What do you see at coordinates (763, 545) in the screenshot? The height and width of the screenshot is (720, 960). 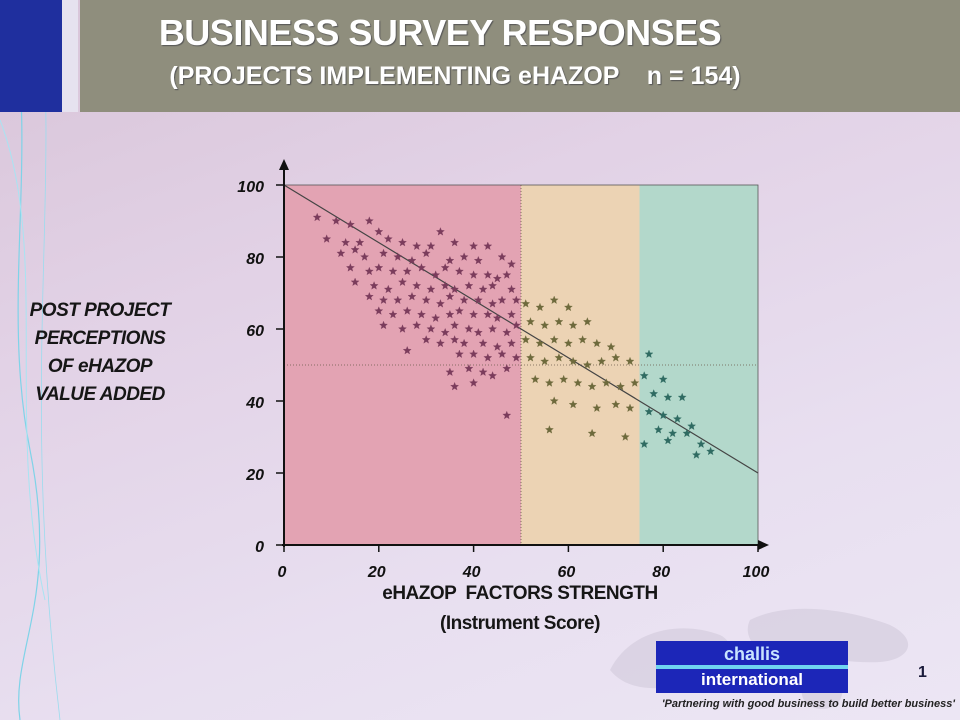 I see `x-axis-arrow` at bounding box center [763, 545].